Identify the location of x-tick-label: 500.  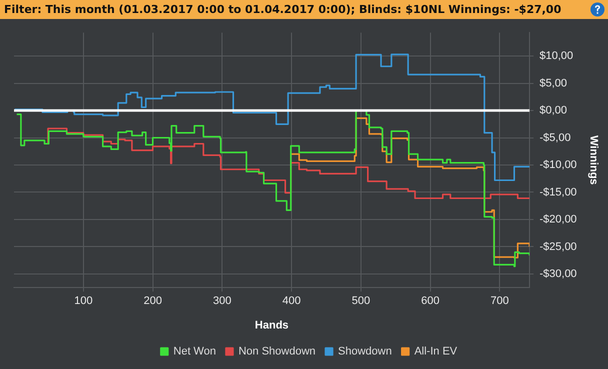
(361, 301).